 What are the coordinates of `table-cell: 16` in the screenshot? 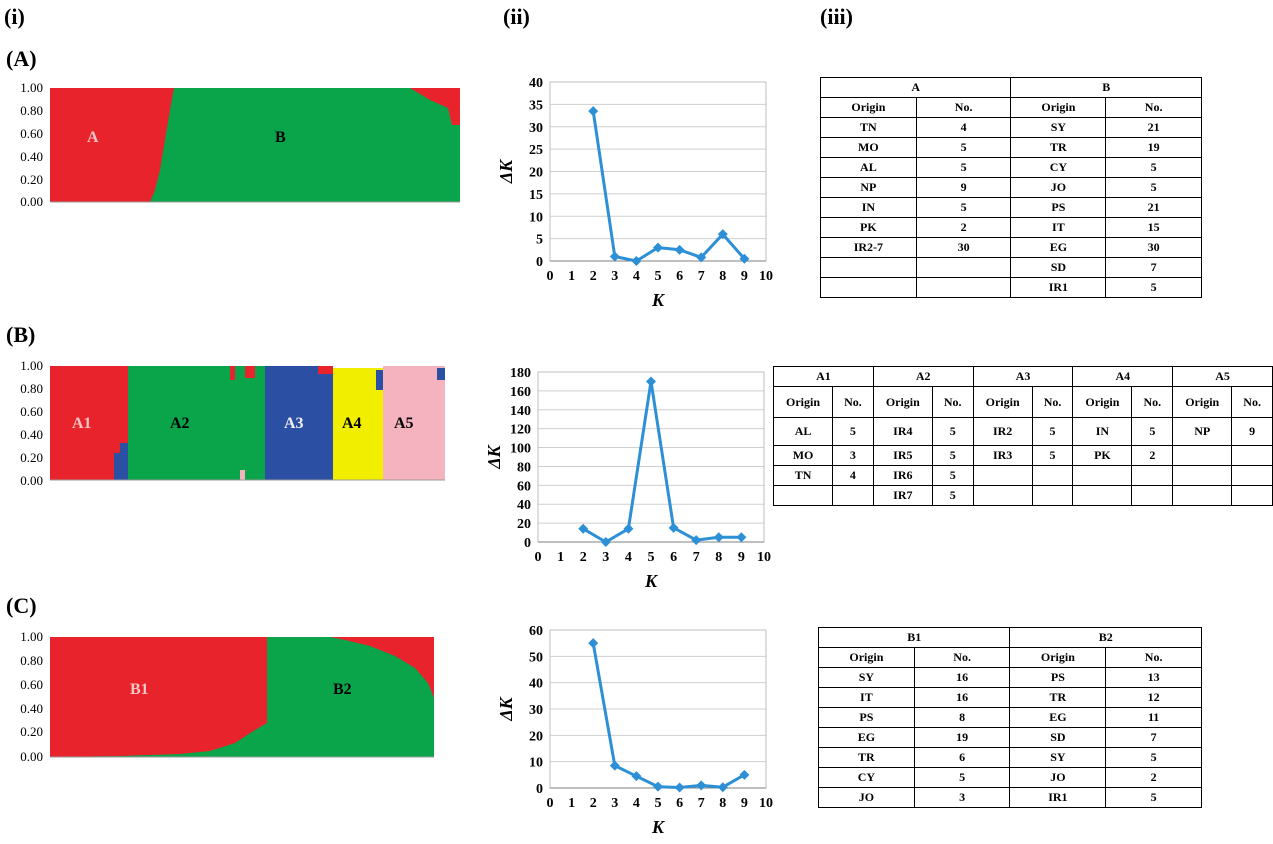 It's located at (962, 697).